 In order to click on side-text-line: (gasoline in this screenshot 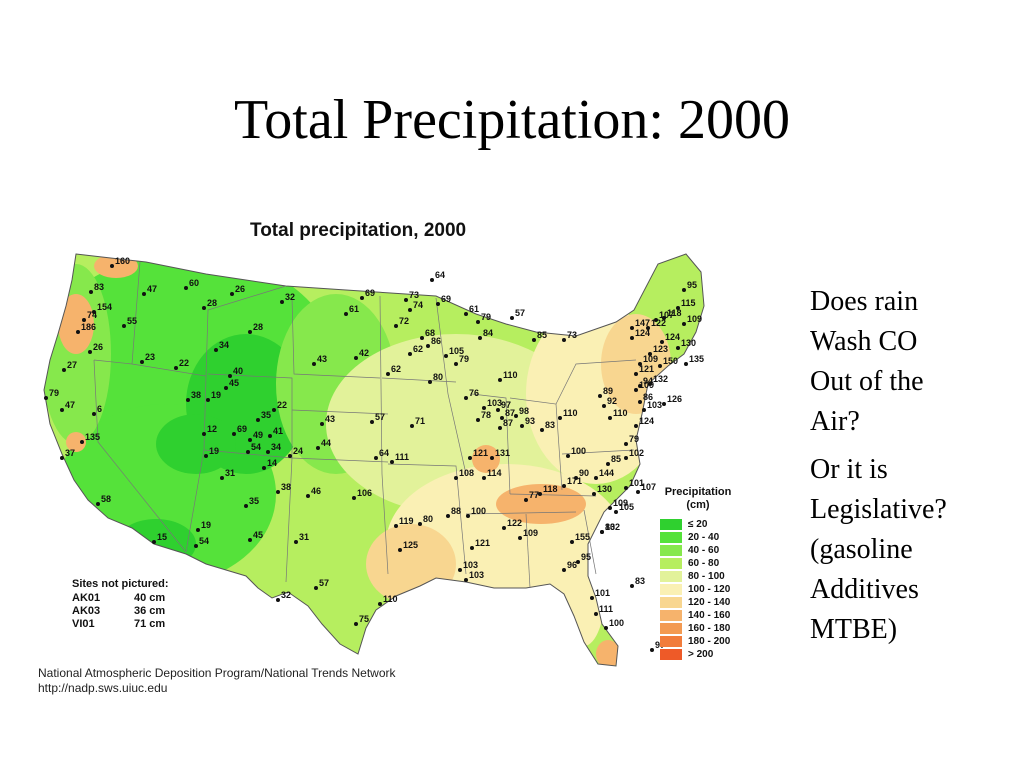, I will do `click(861, 549)`.